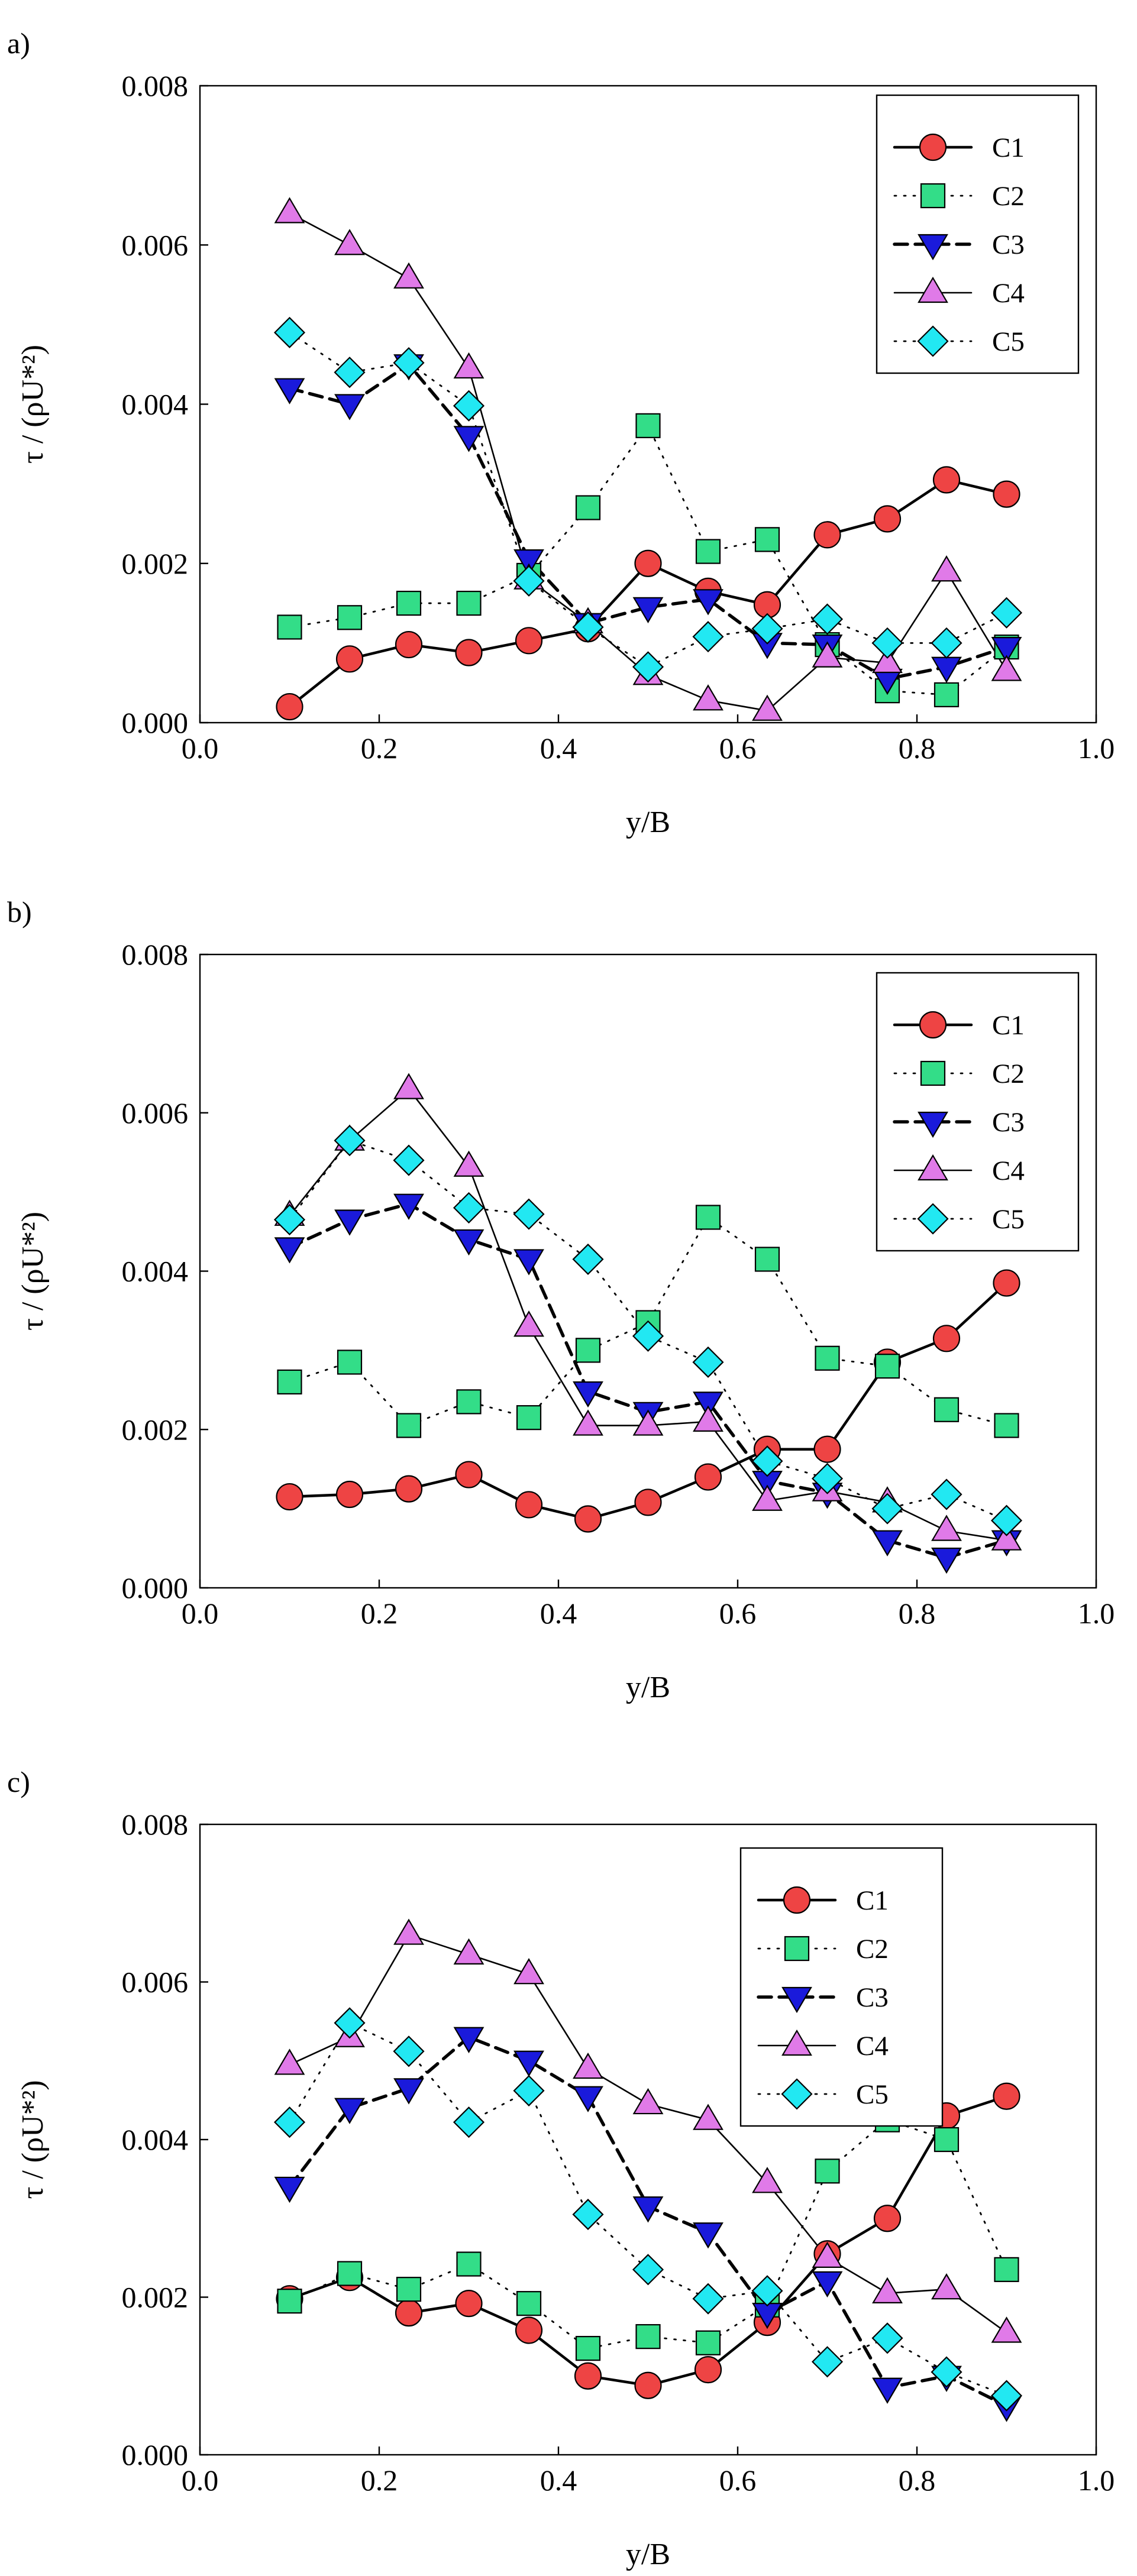 This screenshot has height=2576, width=1137. I want to click on y-tick-label: 0.002, so click(156, 1430).